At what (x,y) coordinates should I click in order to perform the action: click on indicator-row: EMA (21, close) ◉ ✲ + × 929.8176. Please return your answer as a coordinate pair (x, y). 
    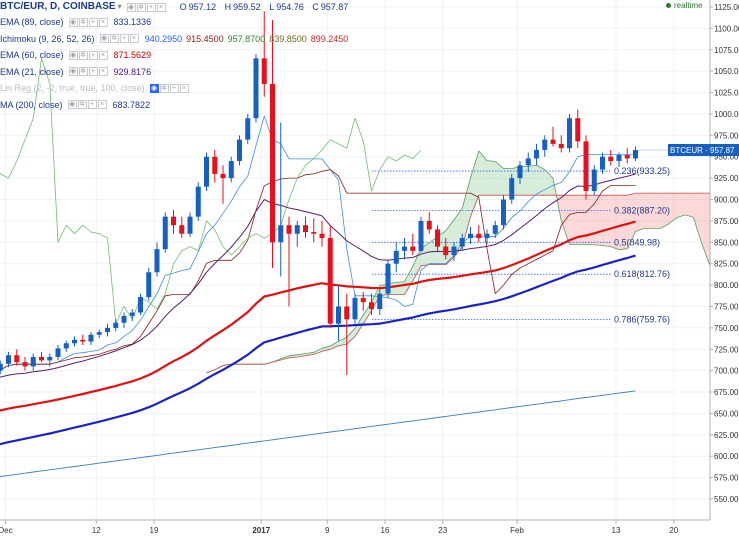
    Looking at the image, I should click on (75, 72).